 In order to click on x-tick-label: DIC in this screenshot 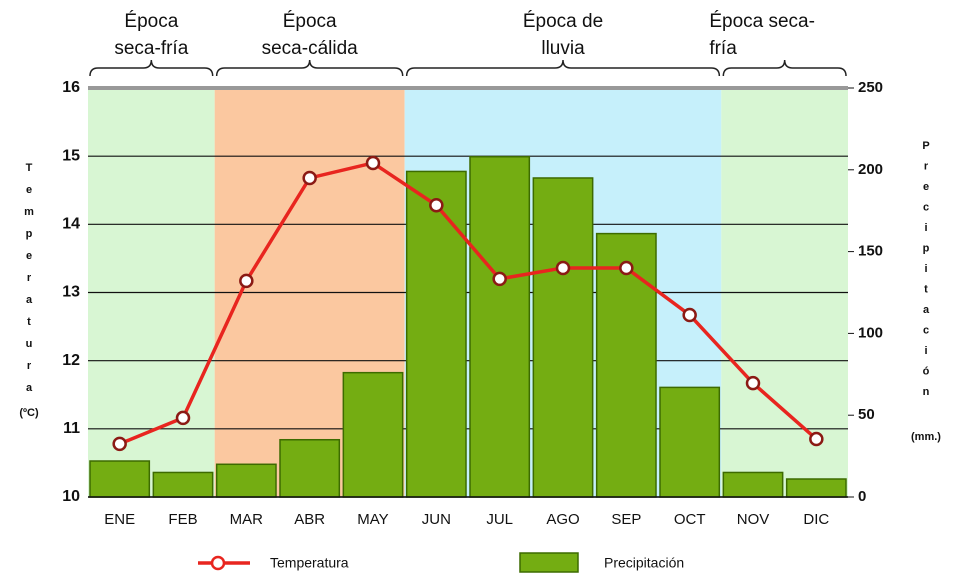, I will do `click(816, 519)`.